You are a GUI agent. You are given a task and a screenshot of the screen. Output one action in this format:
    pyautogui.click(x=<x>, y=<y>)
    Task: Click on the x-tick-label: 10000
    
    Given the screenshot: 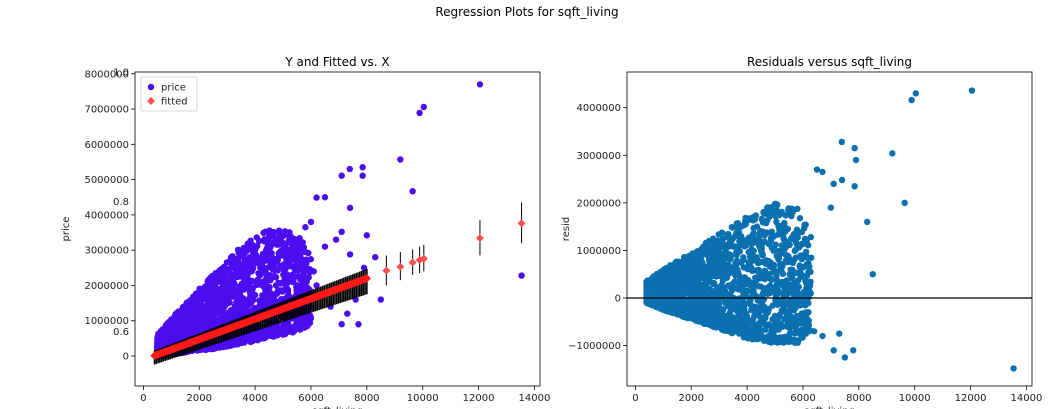 What is the action you would take?
    pyautogui.click(x=915, y=398)
    